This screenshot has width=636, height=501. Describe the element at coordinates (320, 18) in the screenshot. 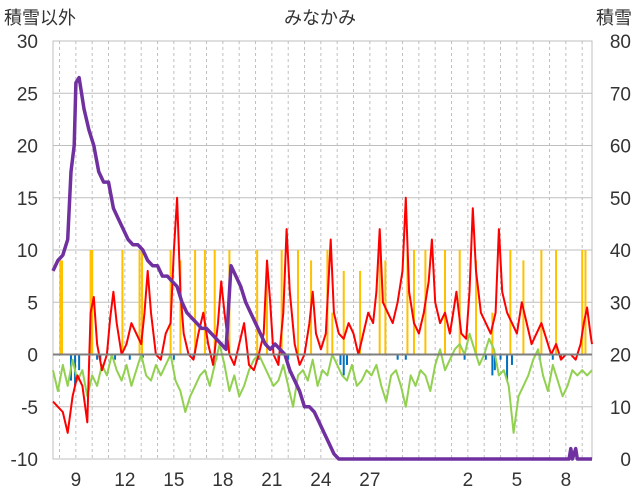

I see `chart-title: みなかみ` at that location.